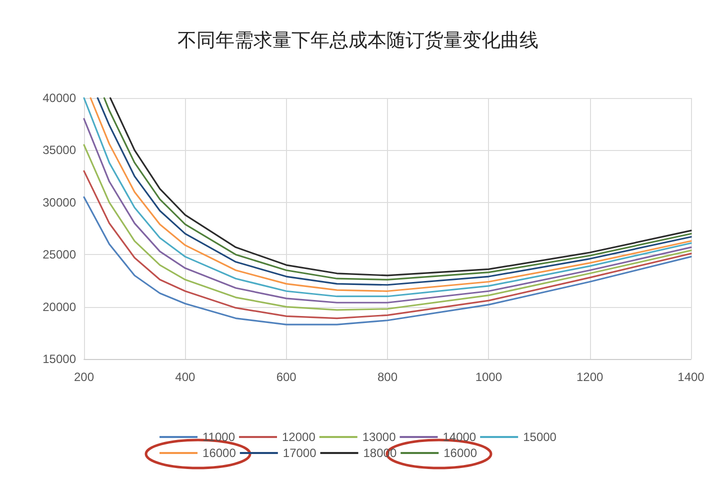 The image size is (717, 490). Describe the element at coordinates (358, 41) in the screenshot. I see `chart-title: 不同年需求量下年总成本随订货量变化曲线` at that location.